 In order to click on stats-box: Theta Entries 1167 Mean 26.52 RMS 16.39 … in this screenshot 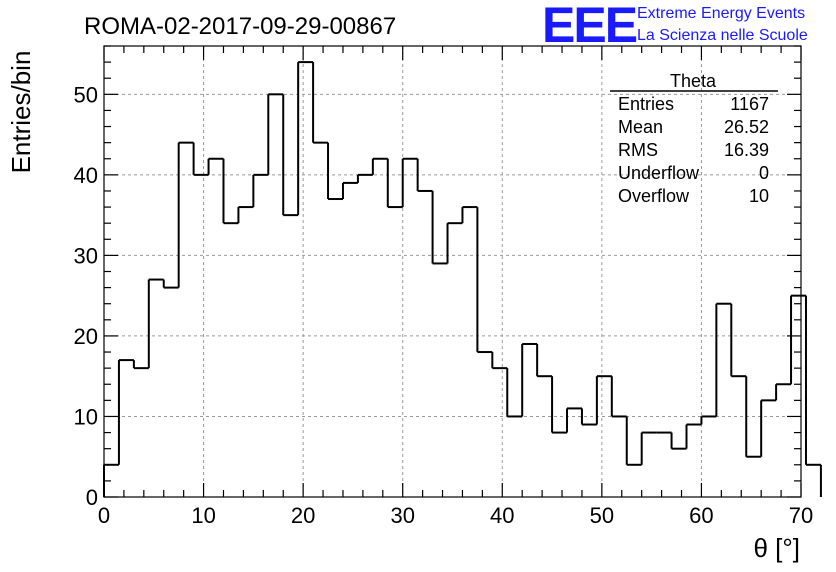, I will do `click(694, 138)`.